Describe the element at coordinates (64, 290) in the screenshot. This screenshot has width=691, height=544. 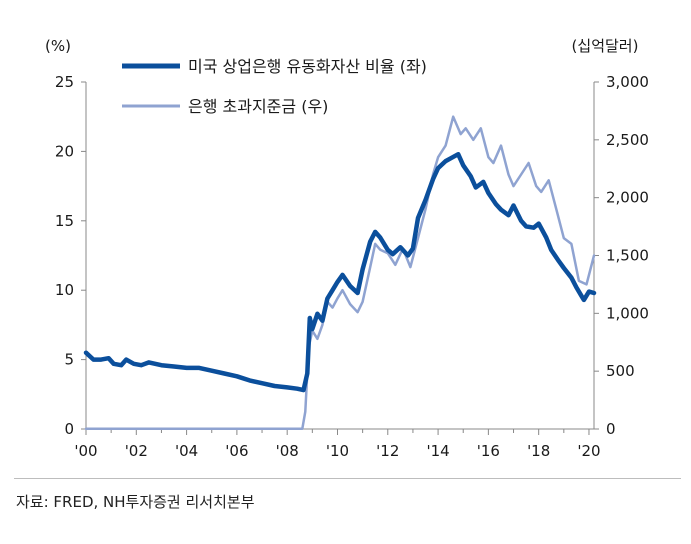
I see `left-tick-label: 10` at that location.